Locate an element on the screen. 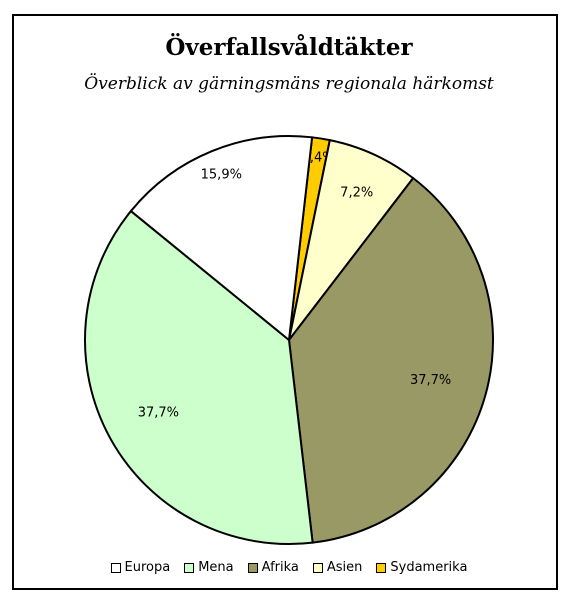 The image size is (578, 608). legend-item-sydamerika: Sydamerika is located at coordinates (421, 567).